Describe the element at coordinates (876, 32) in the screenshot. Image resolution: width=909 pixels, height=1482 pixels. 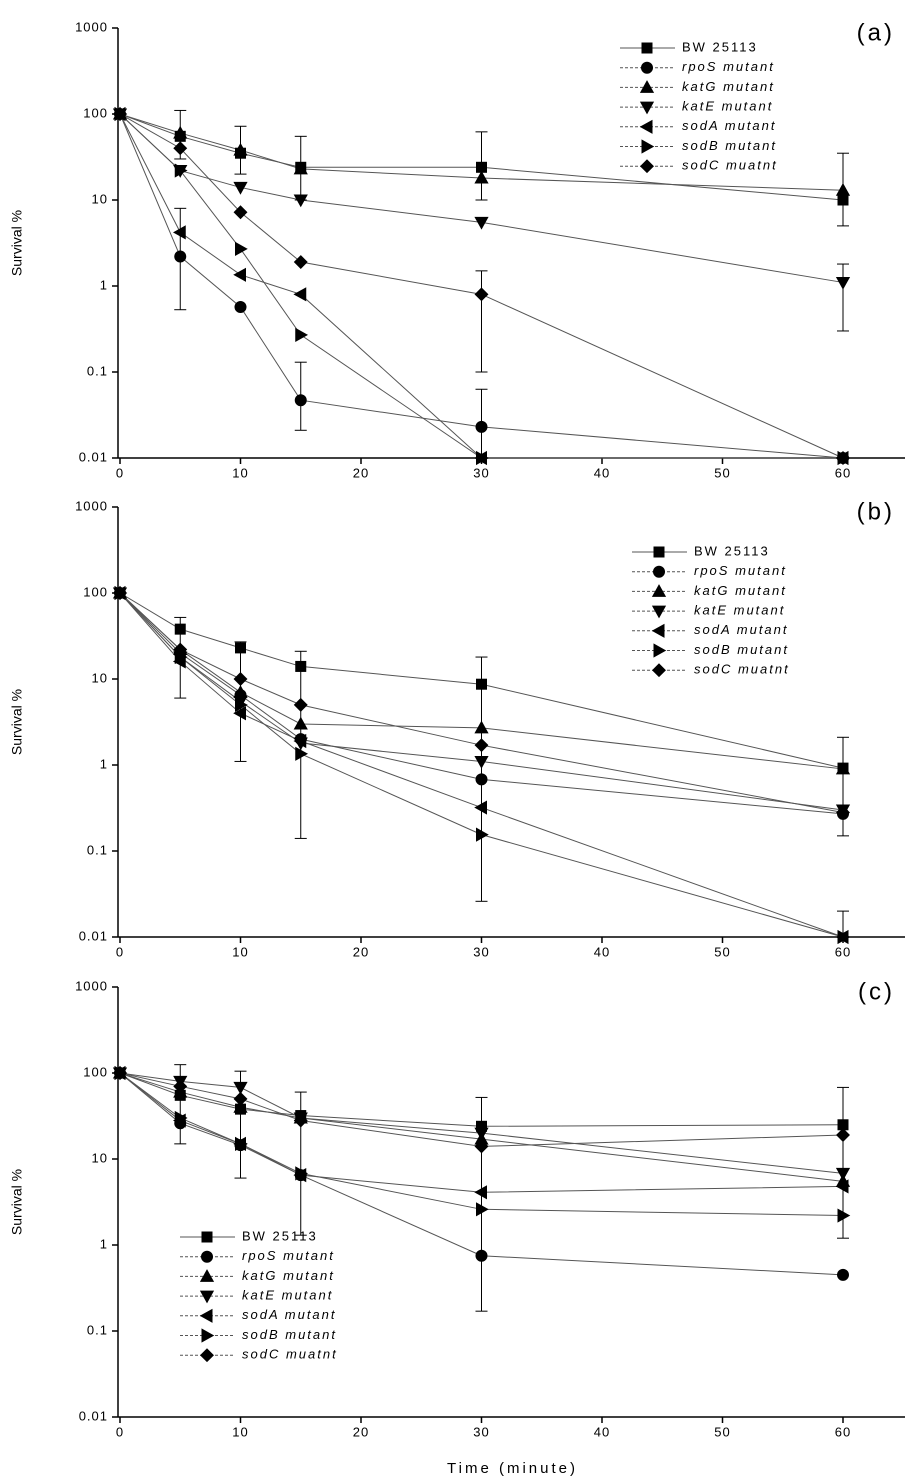
I see `panel-label: (a)` at that location.